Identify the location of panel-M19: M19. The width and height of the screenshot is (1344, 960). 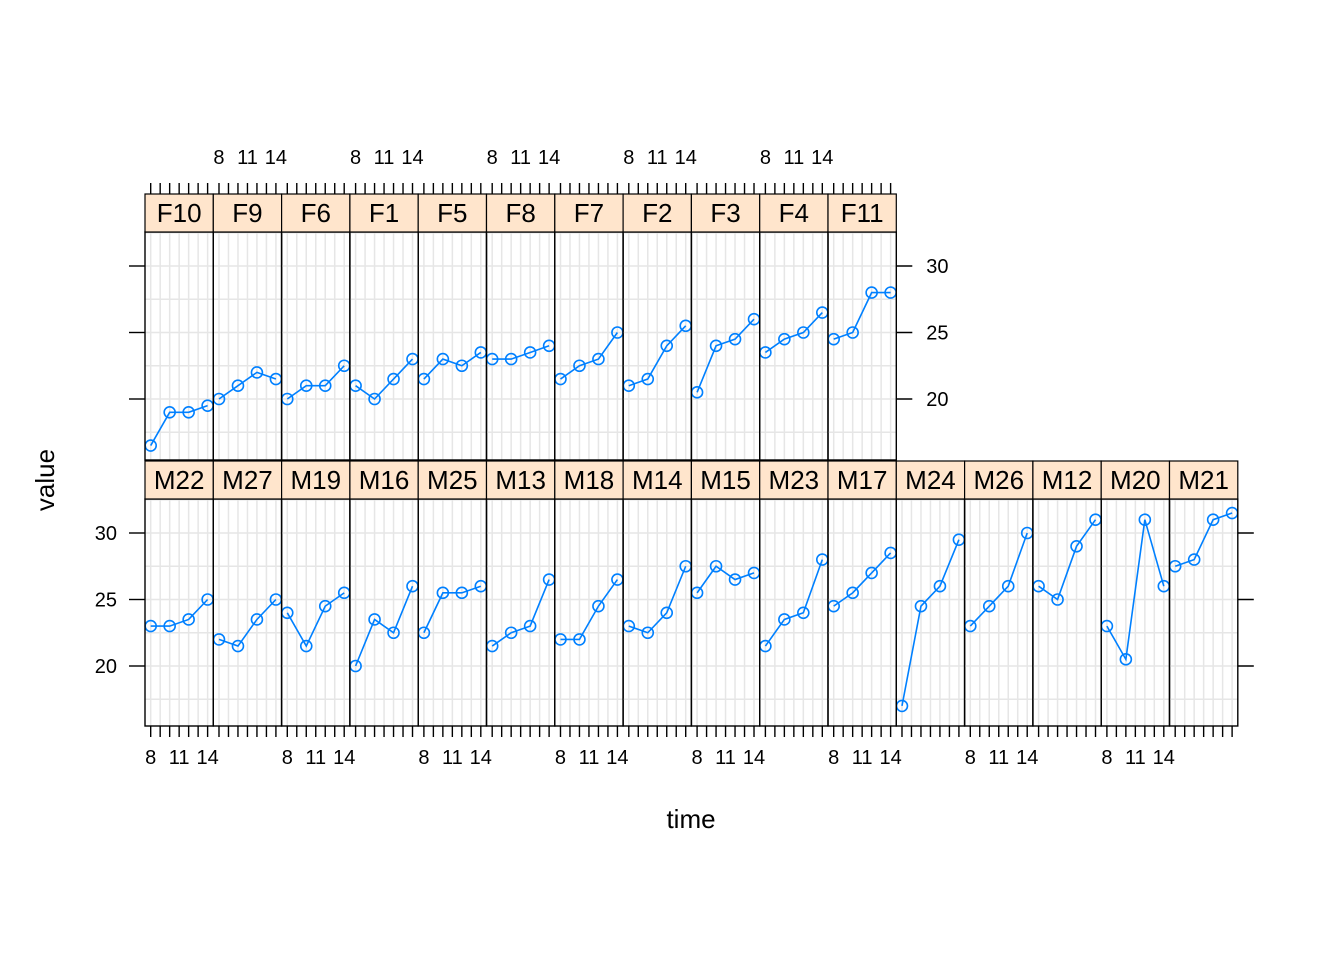
(315, 593).